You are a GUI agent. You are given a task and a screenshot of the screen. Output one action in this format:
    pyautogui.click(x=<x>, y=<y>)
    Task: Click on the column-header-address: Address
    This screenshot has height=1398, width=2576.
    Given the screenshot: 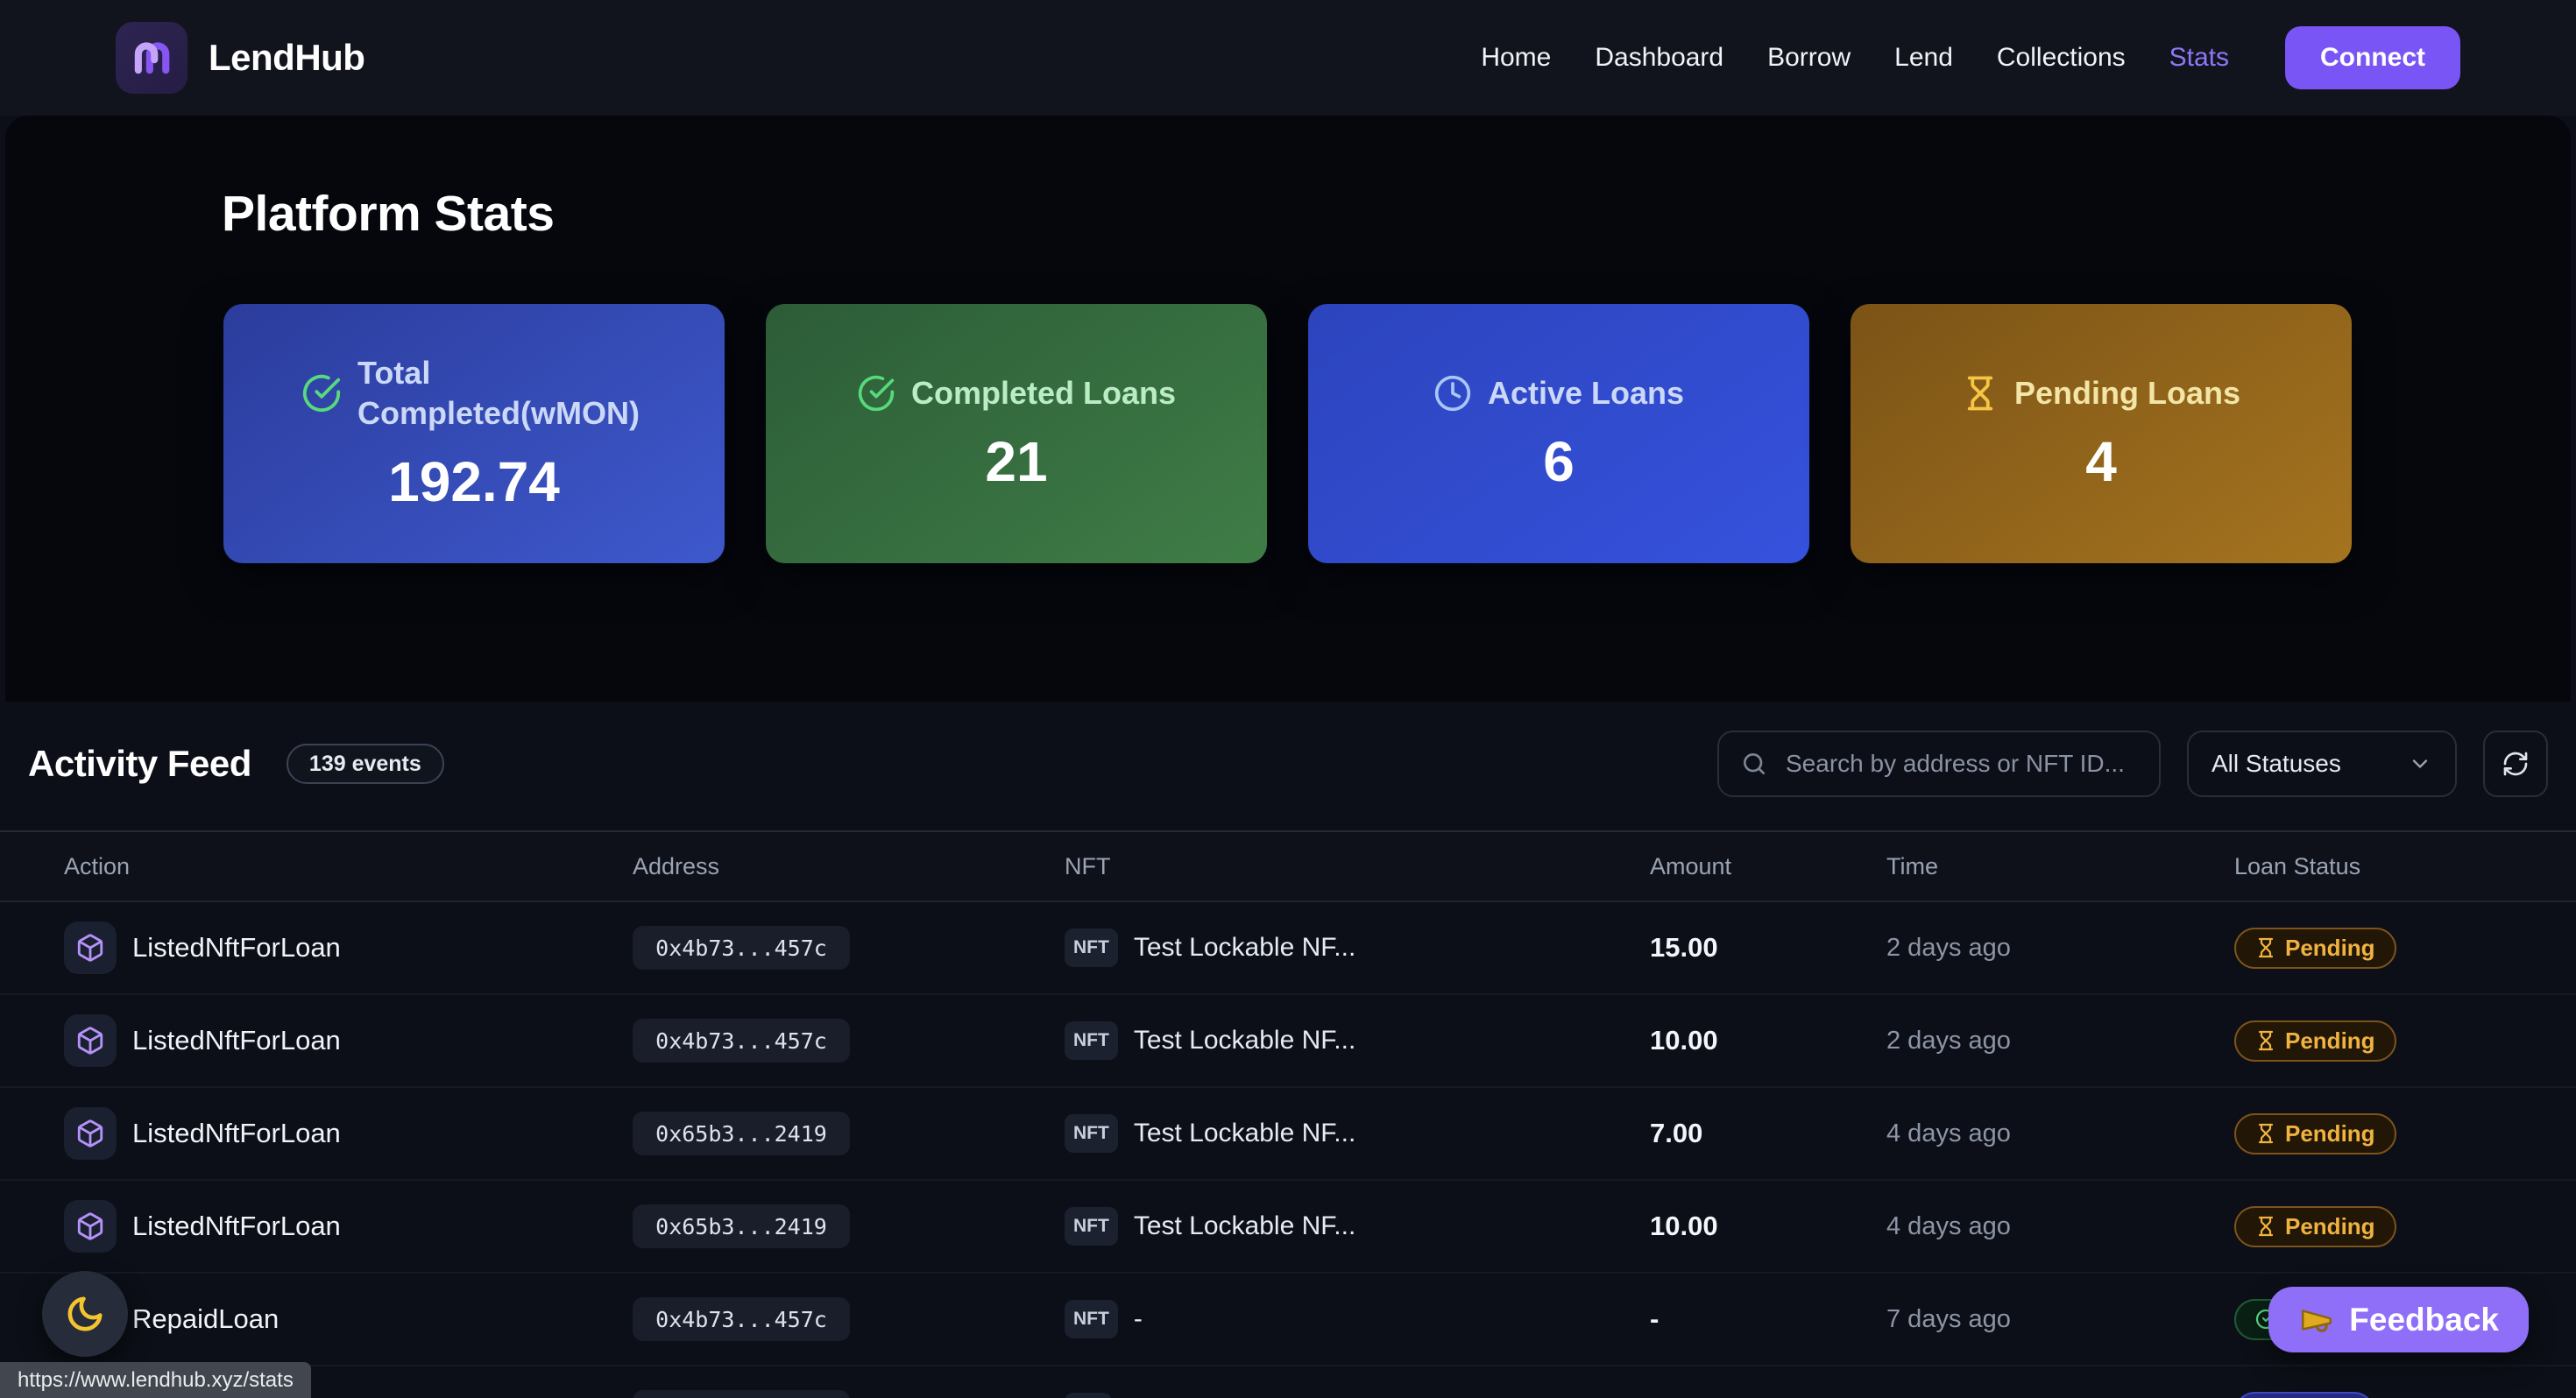 What is the action you would take?
    pyautogui.click(x=676, y=865)
    